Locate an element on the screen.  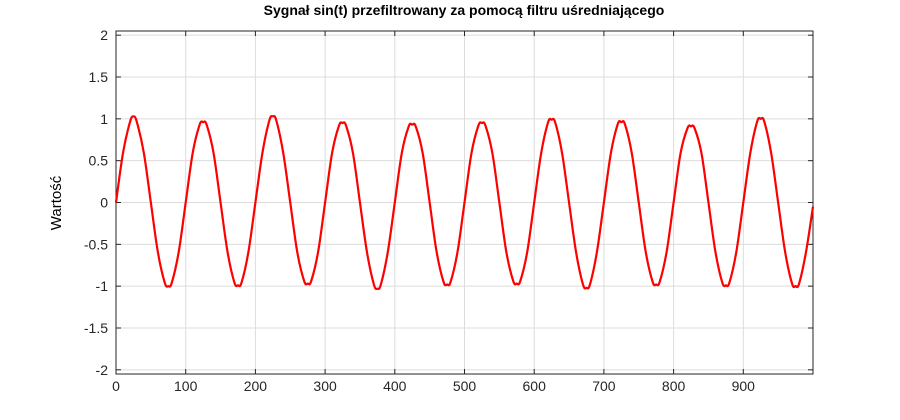
x-tick-label: 200 is located at coordinates (256, 386).